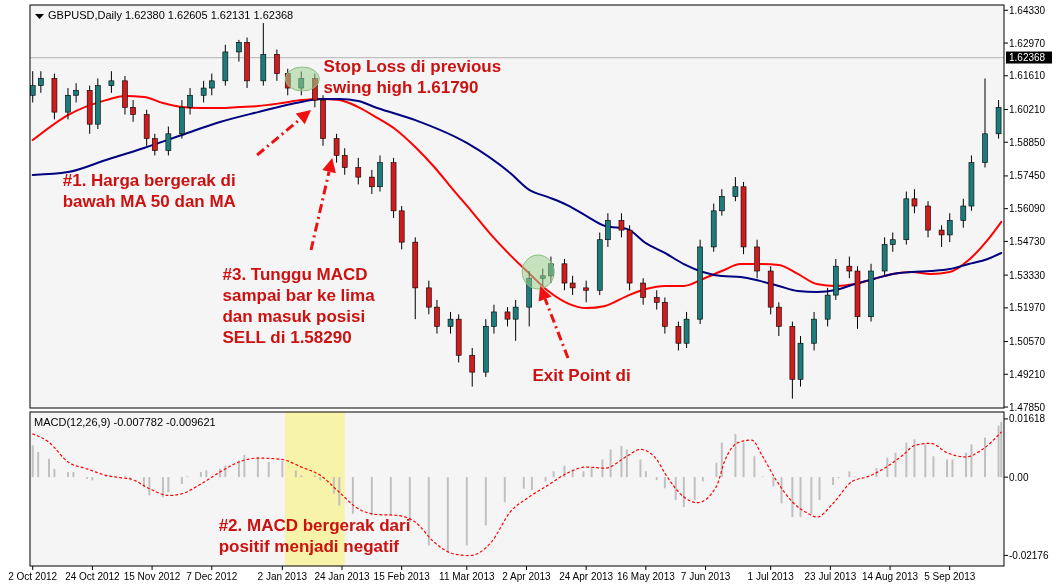 The width and height of the screenshot is (1056, 586). I want to click on x-tick-label: 7 Dec 2012, so click(212, 576).